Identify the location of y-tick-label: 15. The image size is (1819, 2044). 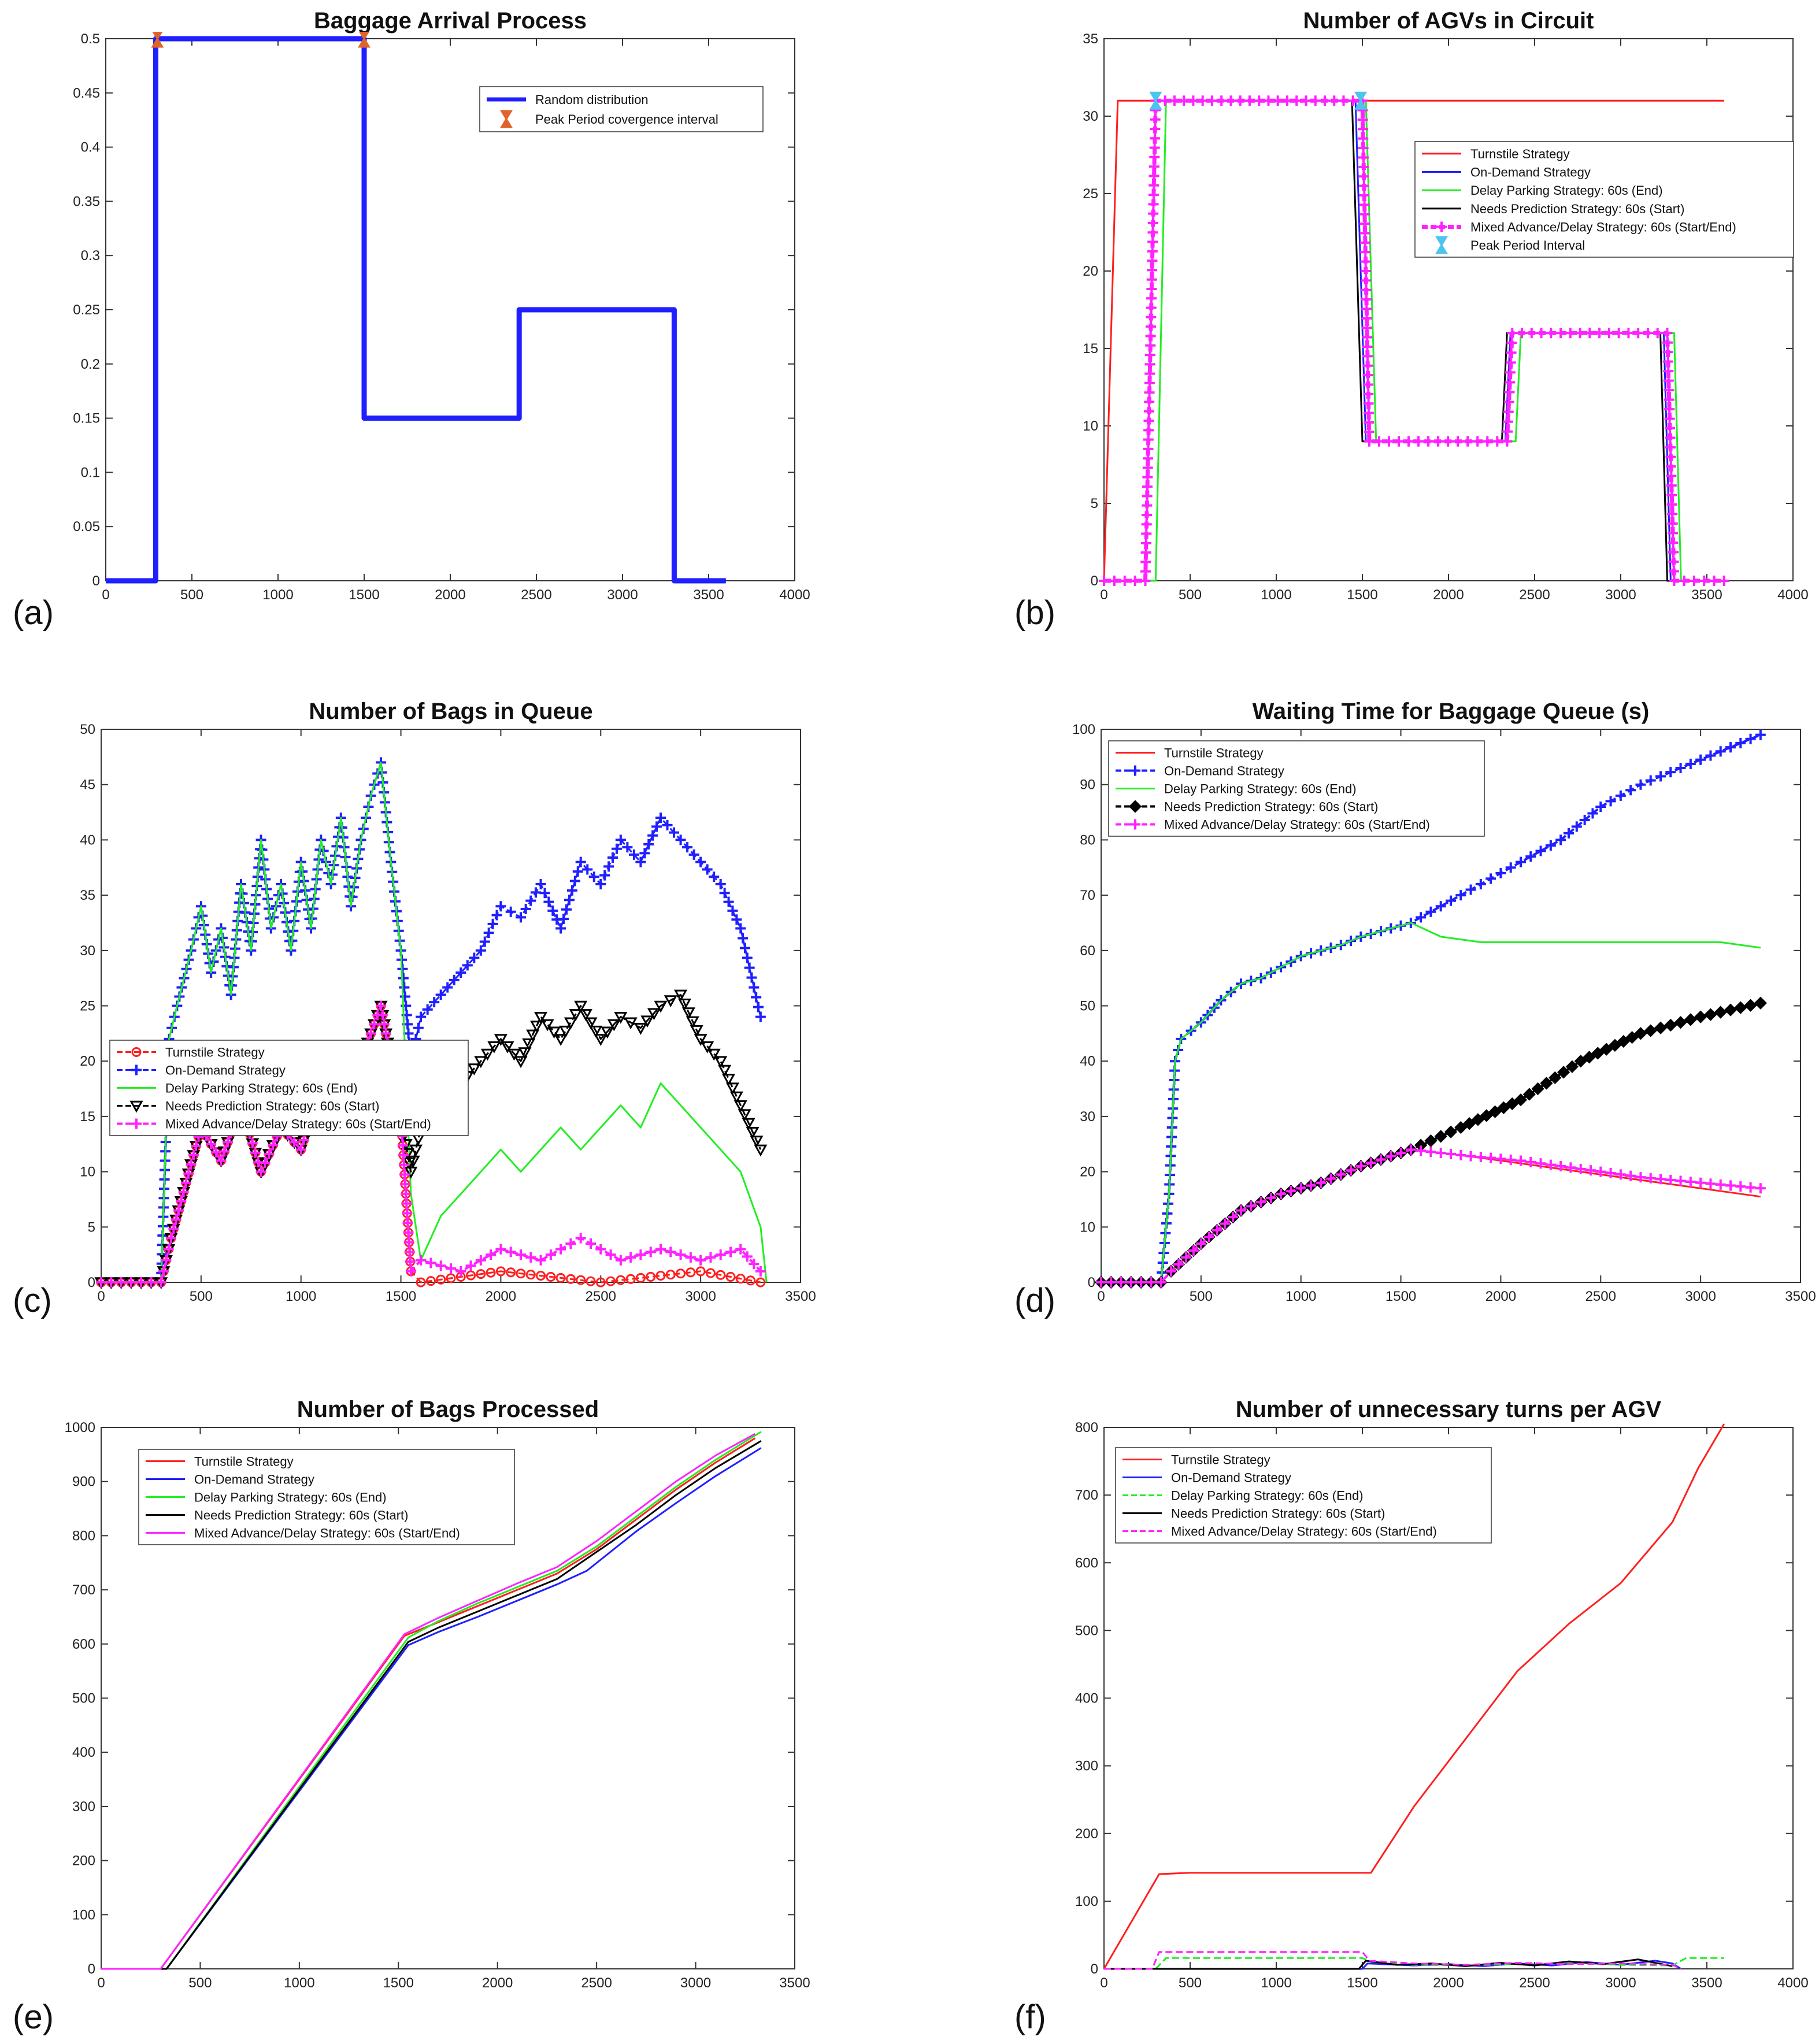
(1090, 349).